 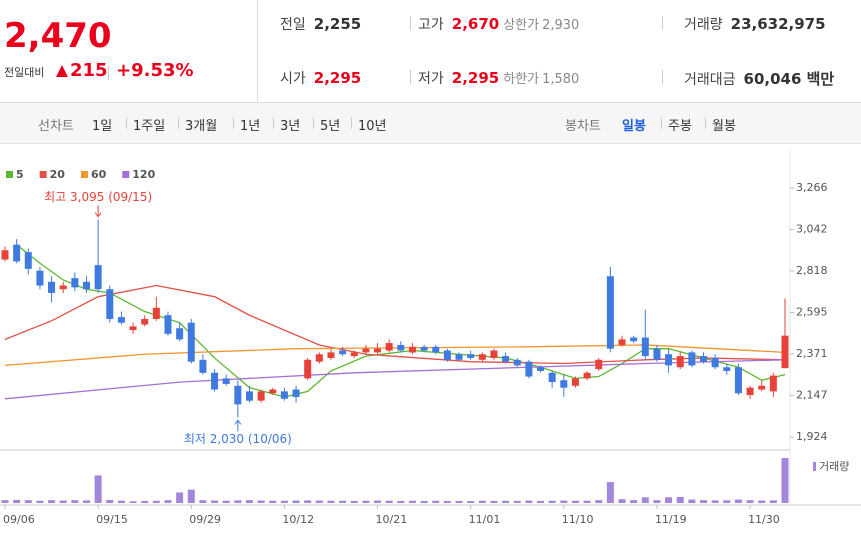 I want to click on candle-period-button: 일봉, so click(x=634, y=126).